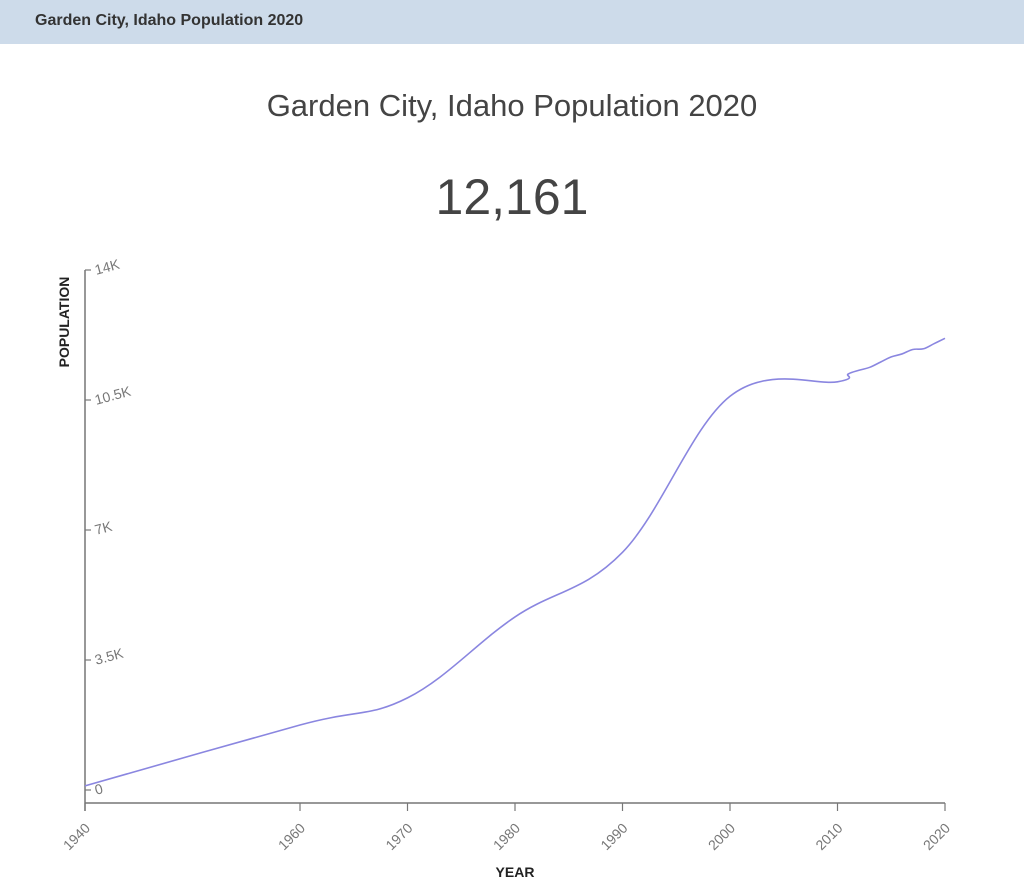  Describe the element at coordinates (109, 656) in the screenshot. I see `y-tick-label: 3.5K` at that location.